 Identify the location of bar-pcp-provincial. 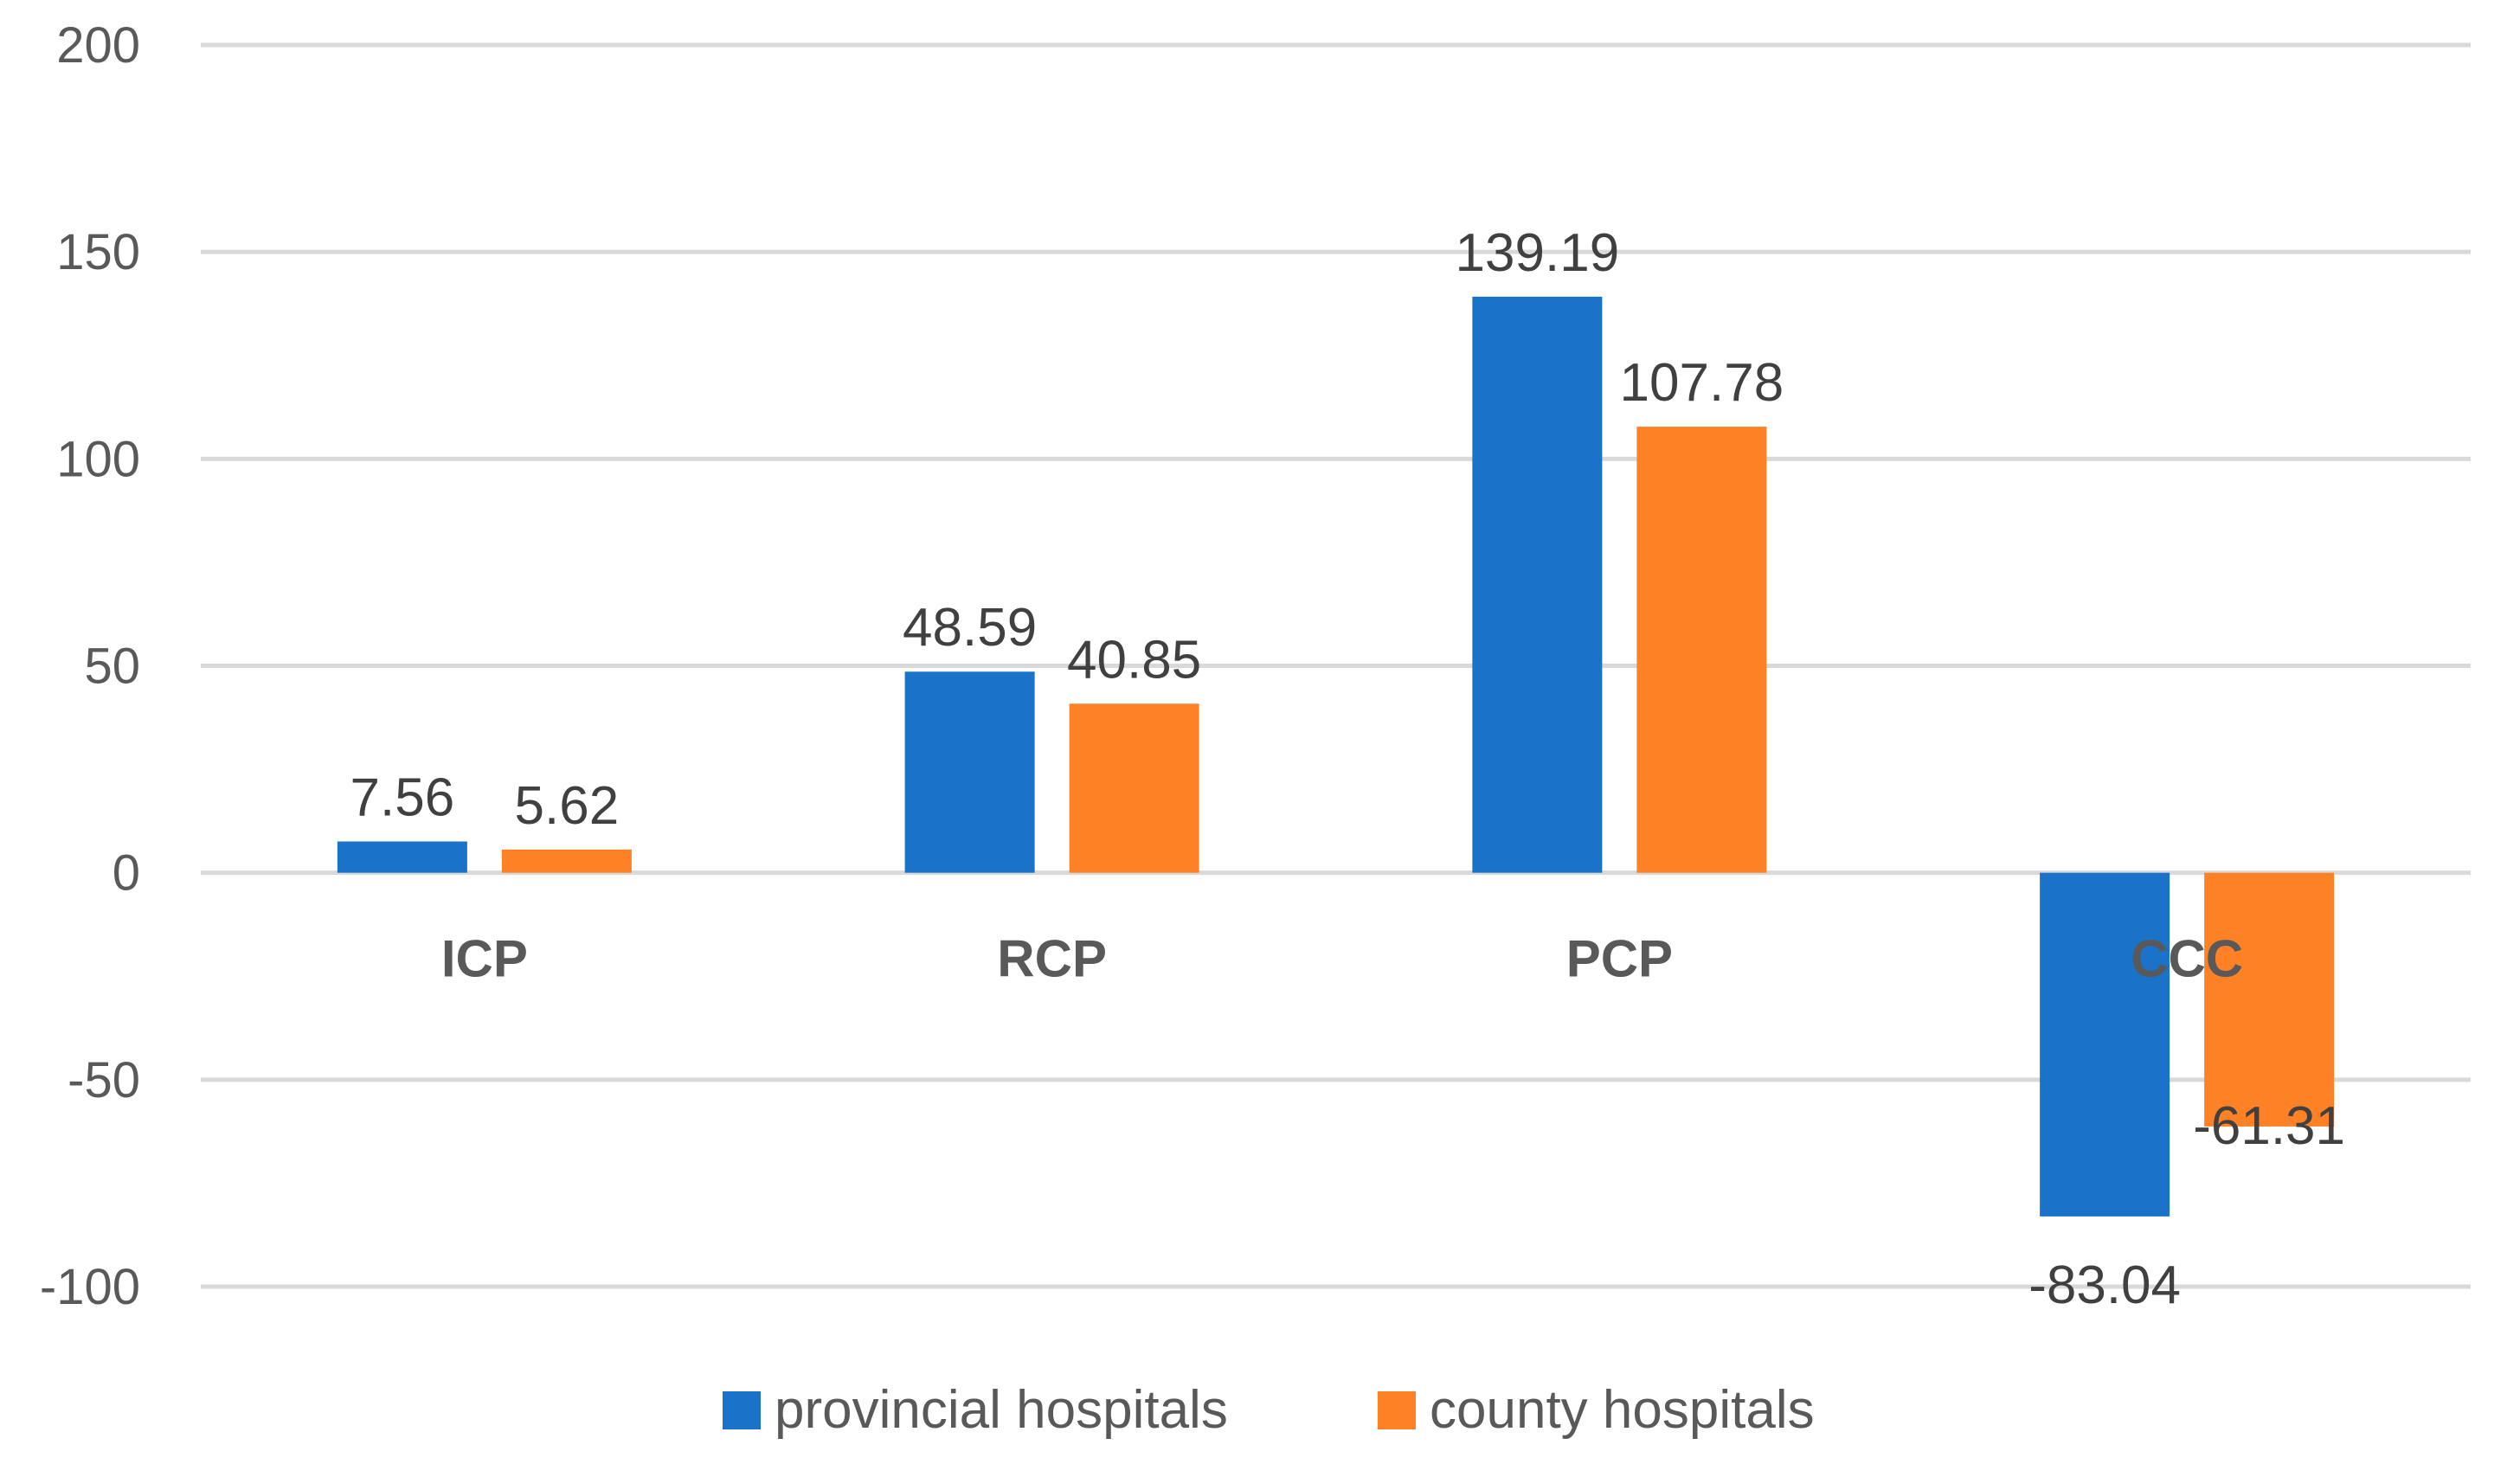
(1537, 584).